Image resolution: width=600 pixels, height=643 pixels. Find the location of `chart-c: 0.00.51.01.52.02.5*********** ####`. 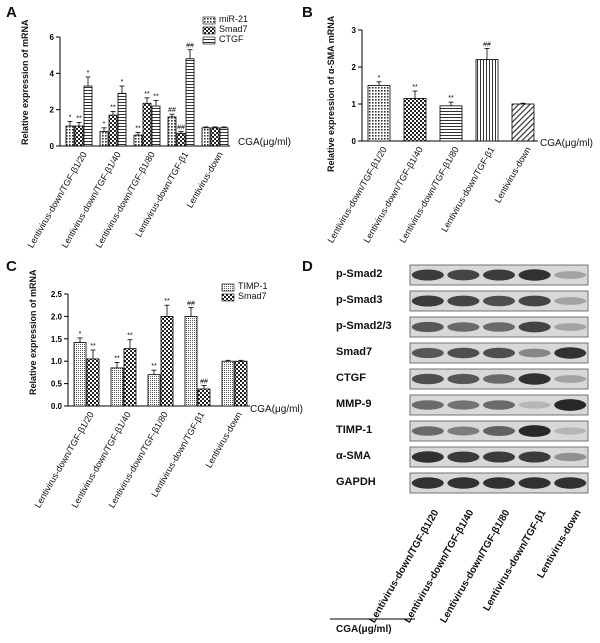

chart-c: 0.00.51.01.52.02.5*********** #### is located at coordinates (150, 347).